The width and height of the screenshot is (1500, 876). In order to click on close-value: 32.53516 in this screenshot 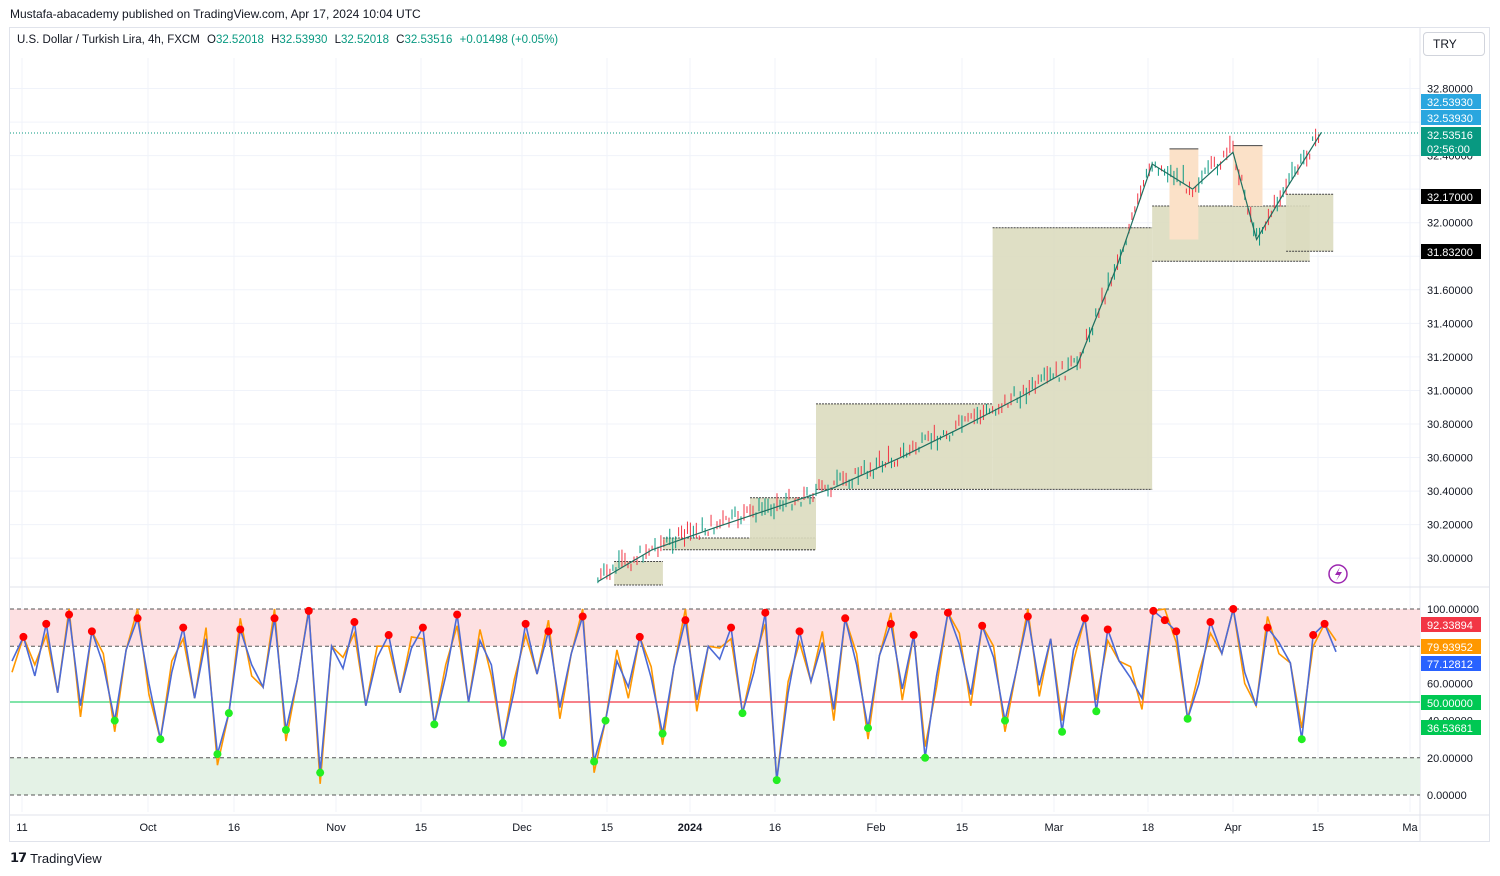, I will do `click(428, 40)`.